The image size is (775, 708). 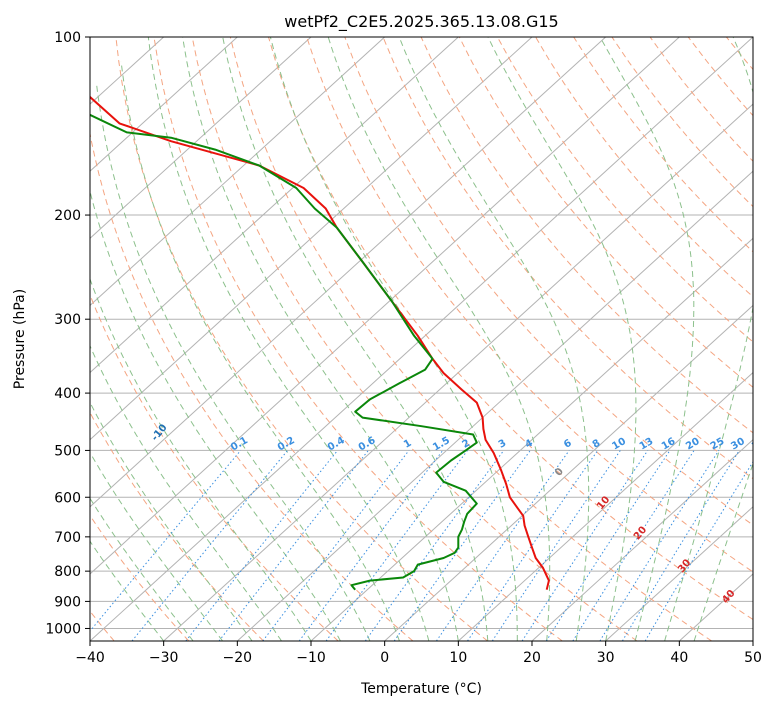 What do you see at coordinates (458, 658) in the screenshot?
I see `x-tick-label: 10` at bounding box center [458, 658].